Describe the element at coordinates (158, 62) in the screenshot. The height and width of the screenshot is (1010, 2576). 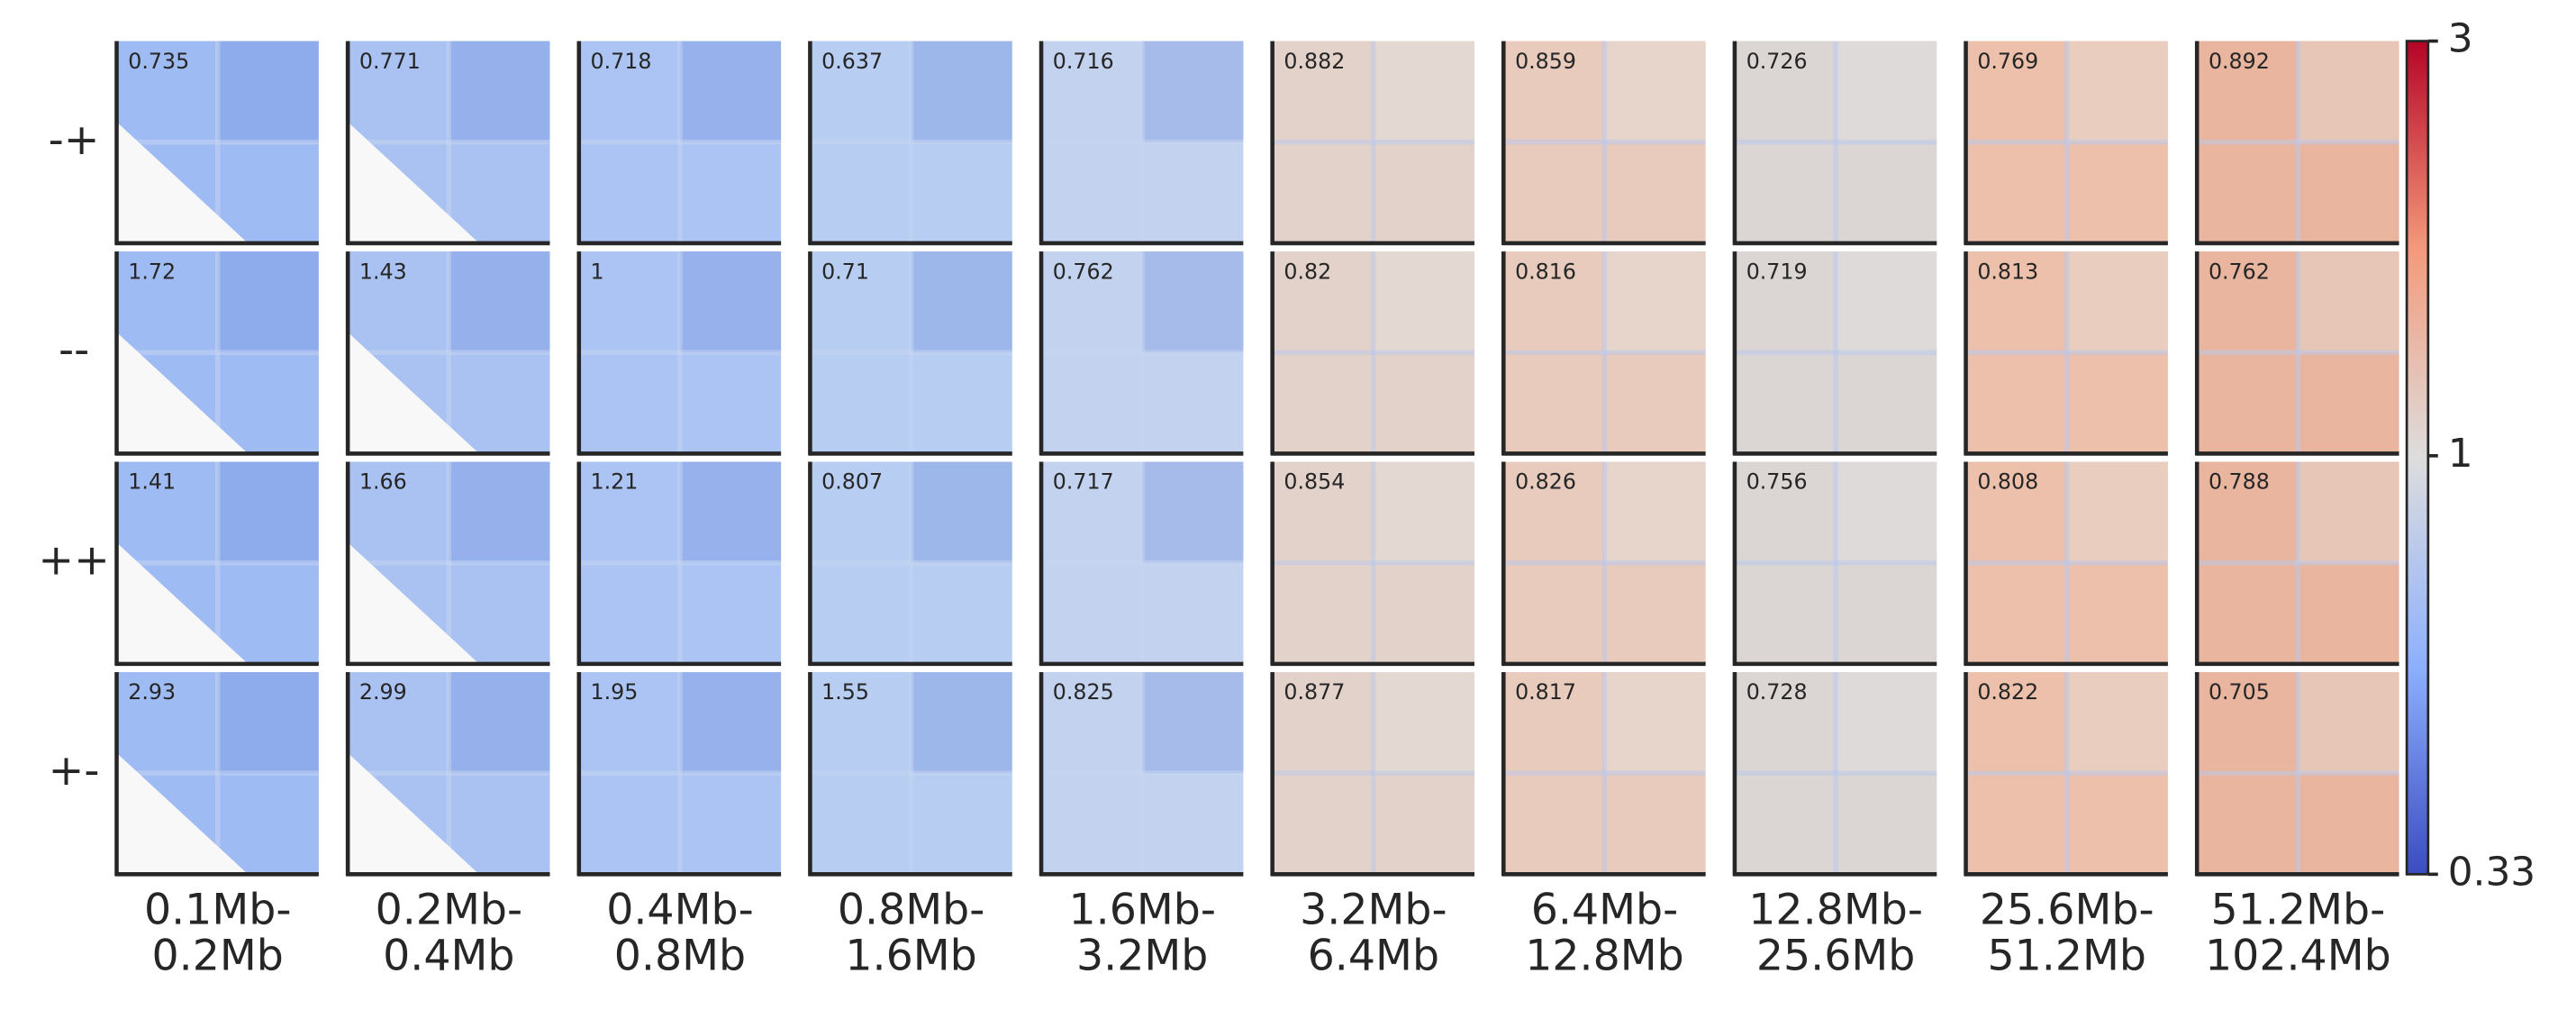
I see `cell-value: 0.735` at that location.